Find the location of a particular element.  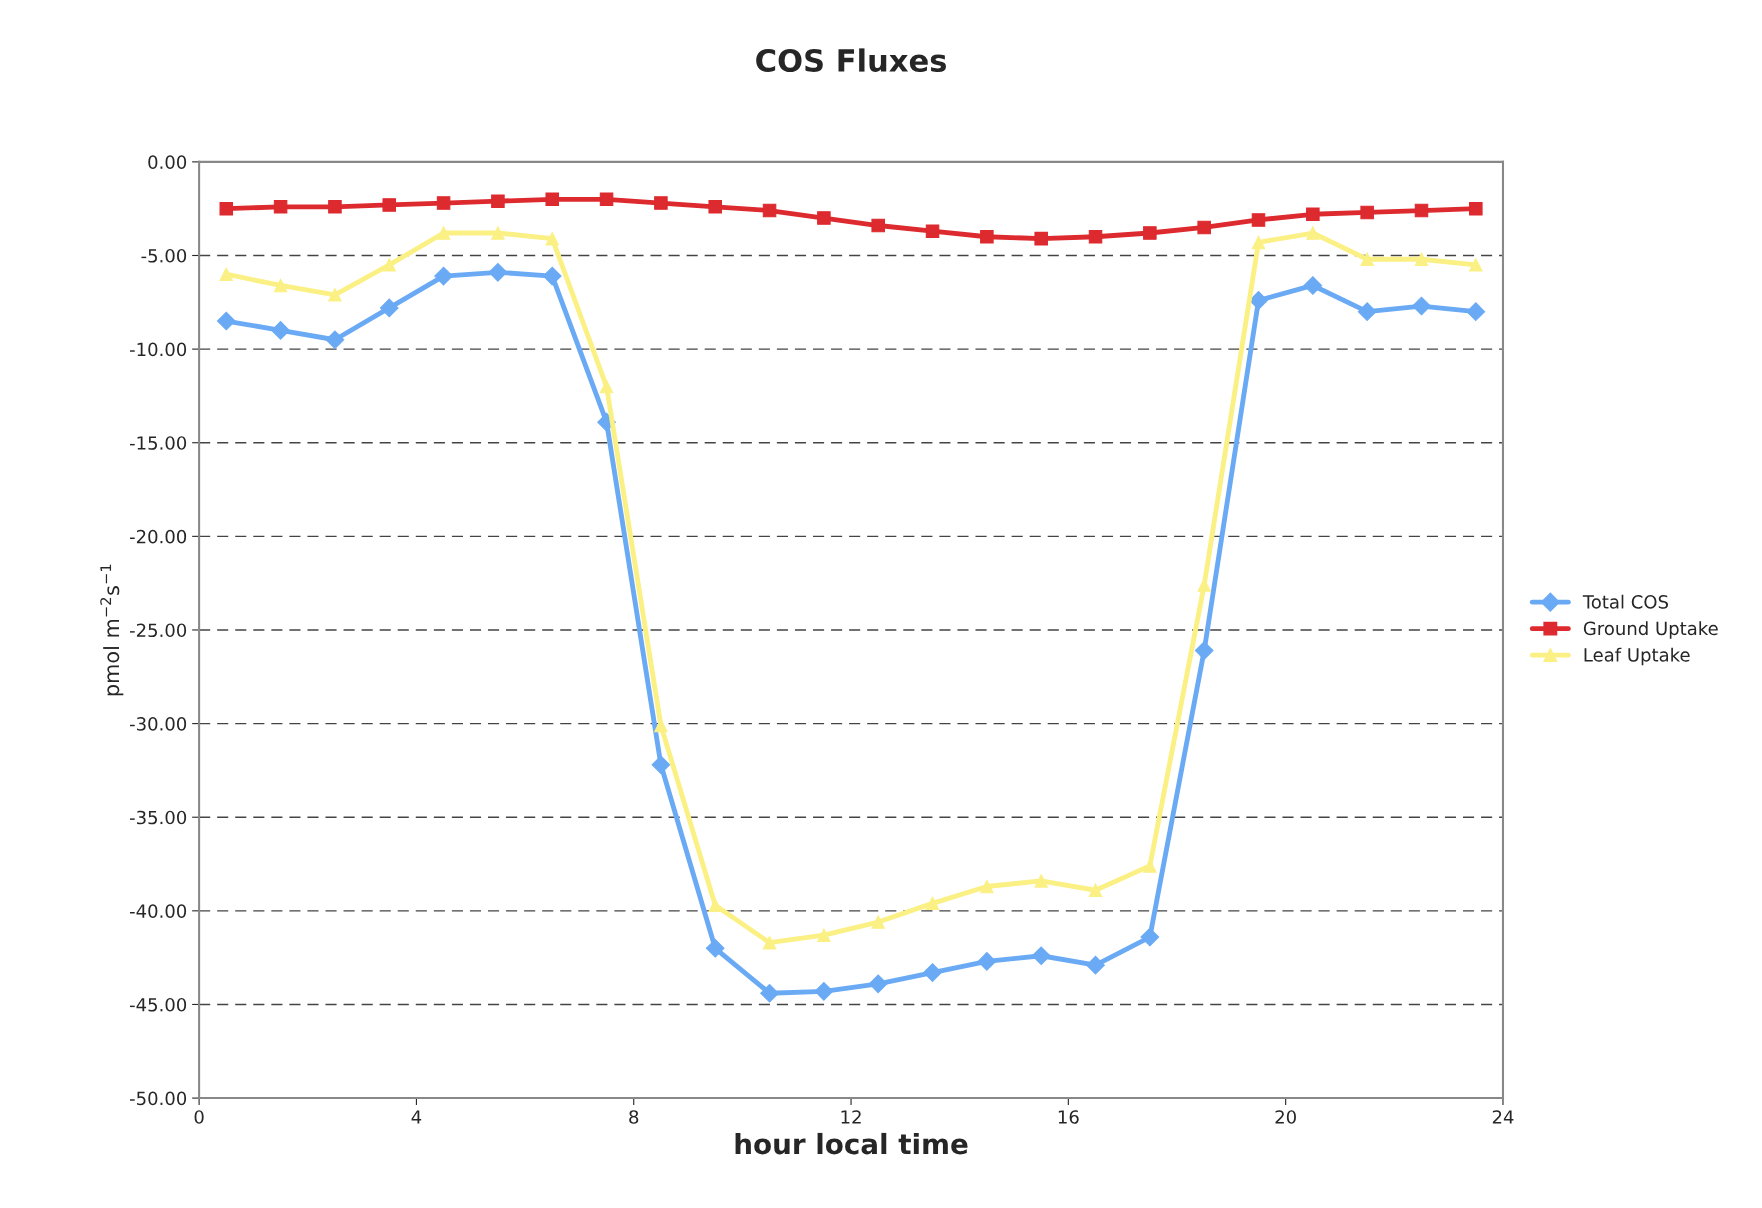

y-tick-label: -25.00 is located at coordinates (158, 630).